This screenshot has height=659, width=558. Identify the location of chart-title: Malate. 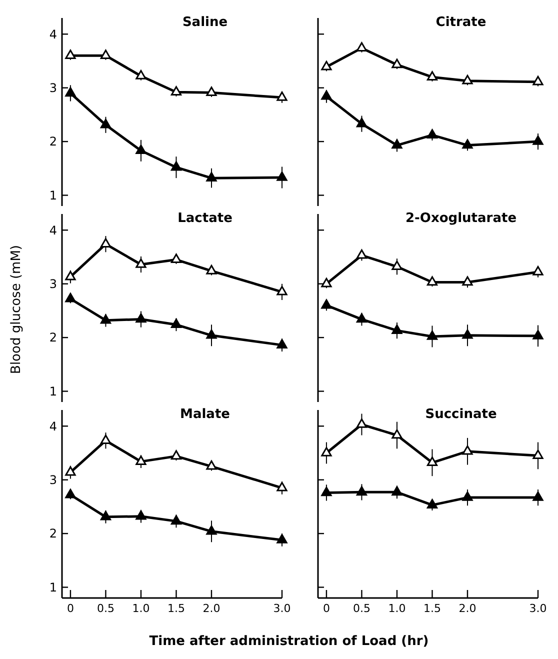
(205, 414).